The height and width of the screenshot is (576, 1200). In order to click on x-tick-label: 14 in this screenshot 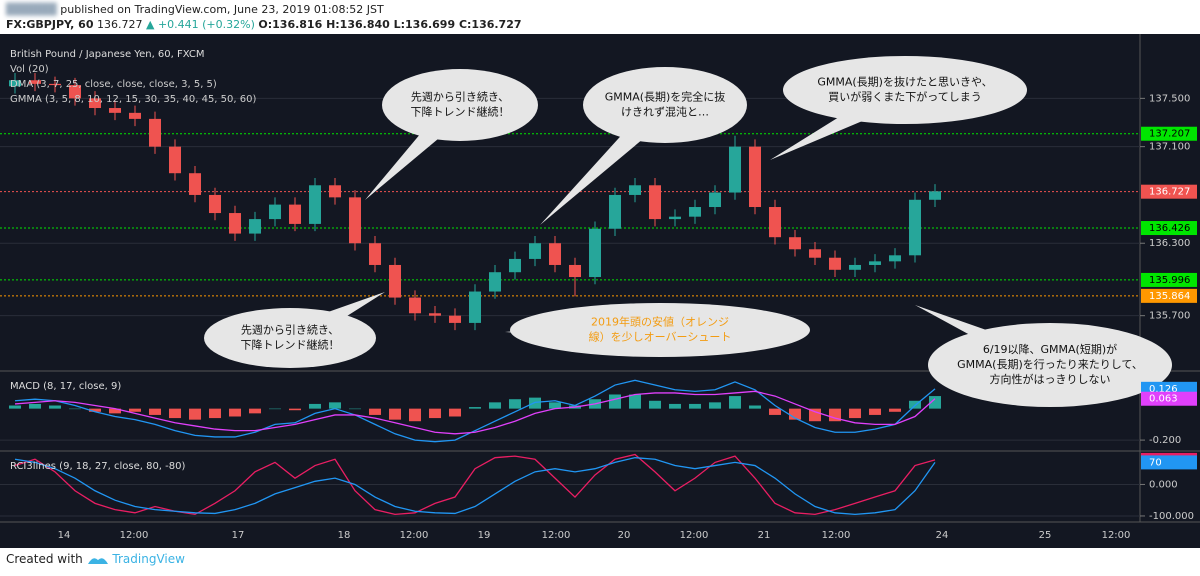, I will do `click(64, 535)`.